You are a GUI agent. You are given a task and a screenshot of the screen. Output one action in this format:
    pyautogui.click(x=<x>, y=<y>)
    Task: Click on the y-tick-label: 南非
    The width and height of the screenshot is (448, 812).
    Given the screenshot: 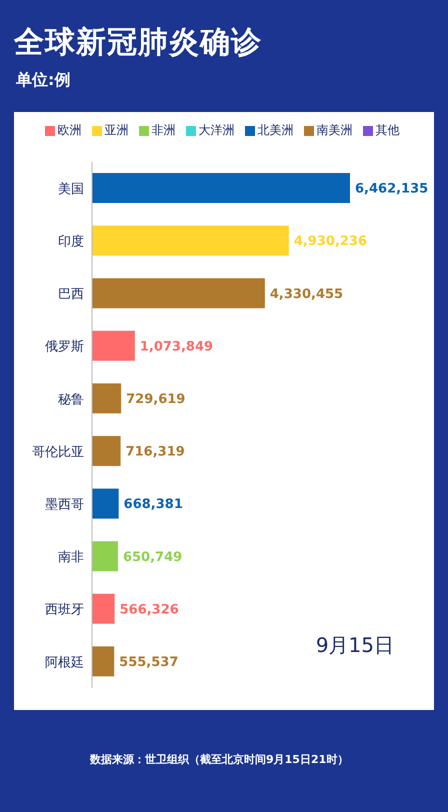 What is the action you would take?
    pyautogui.click(x=71, y=558)
    